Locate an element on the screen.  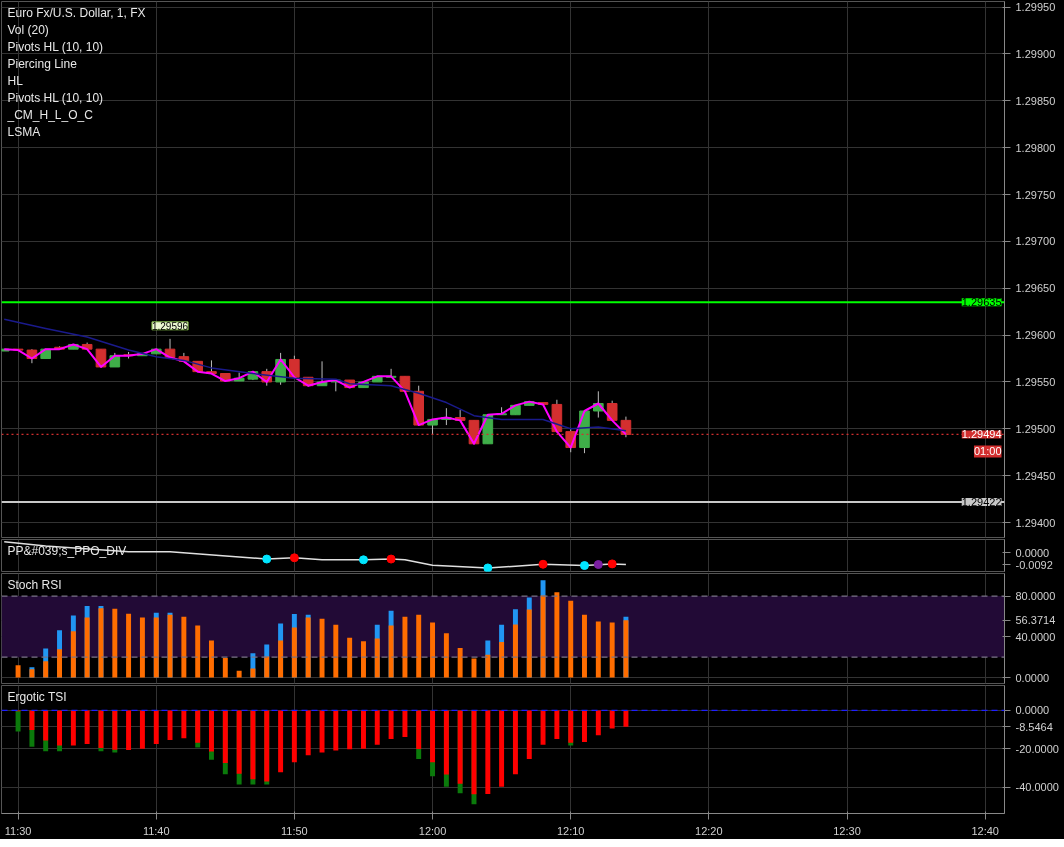
y-tick-label: 1.29650 is located at coordinates (1035, 288).